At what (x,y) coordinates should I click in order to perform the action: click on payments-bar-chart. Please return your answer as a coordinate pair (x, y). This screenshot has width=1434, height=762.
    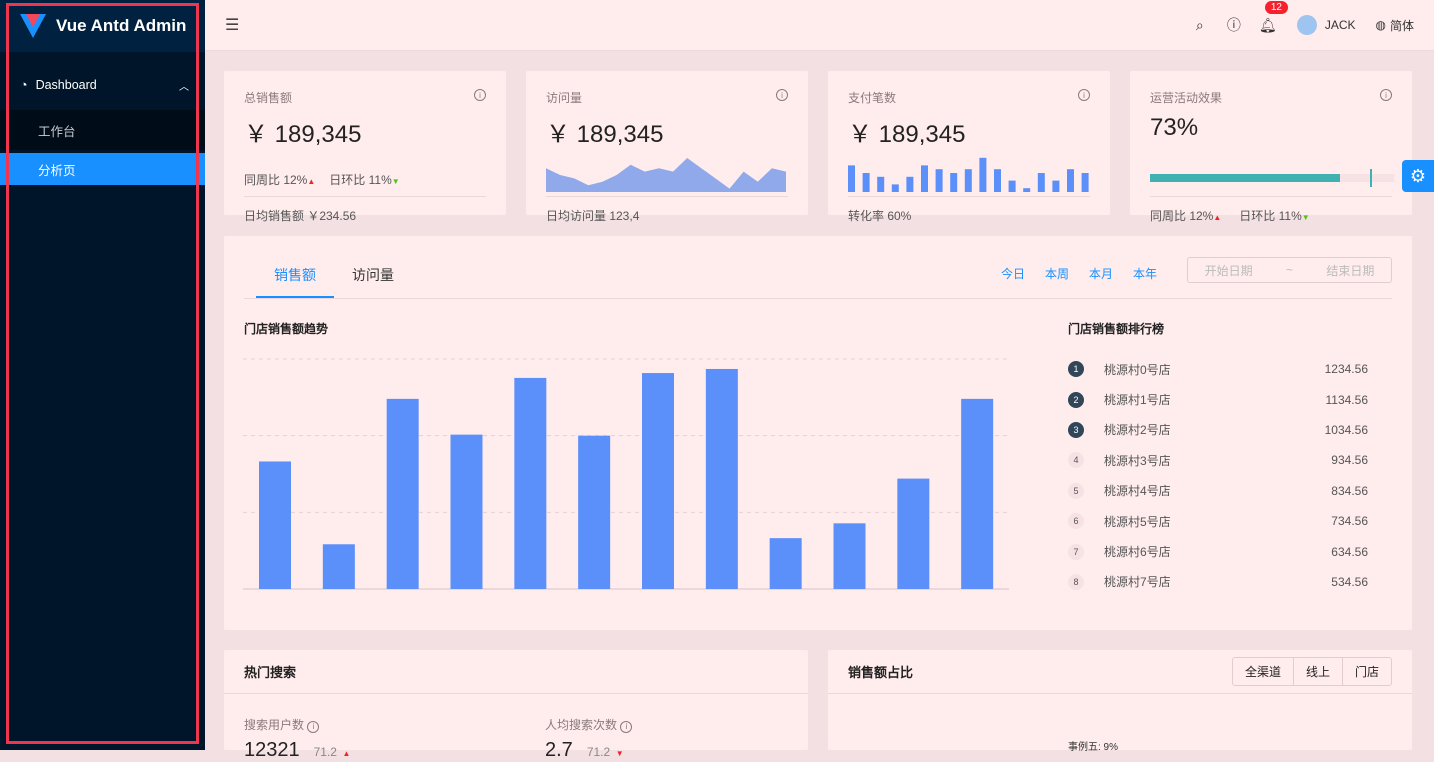
    Looking at the image, I should click on (968, 174).